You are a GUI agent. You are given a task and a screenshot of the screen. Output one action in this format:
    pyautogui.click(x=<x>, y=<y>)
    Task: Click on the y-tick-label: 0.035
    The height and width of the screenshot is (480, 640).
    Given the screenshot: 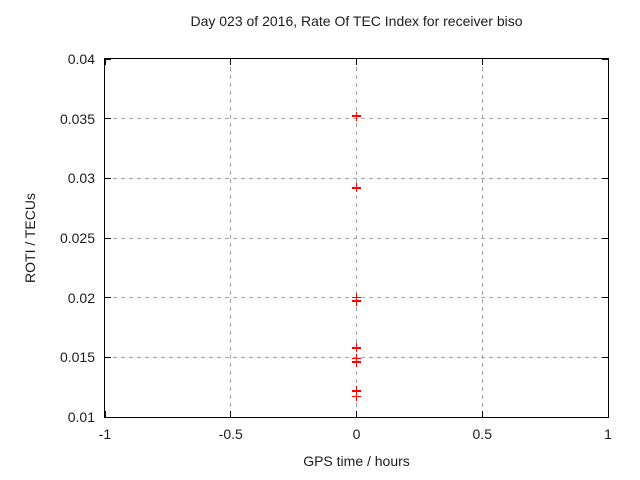 What is the action you would take?
    pyautogui.click(x=77, y=118)
    